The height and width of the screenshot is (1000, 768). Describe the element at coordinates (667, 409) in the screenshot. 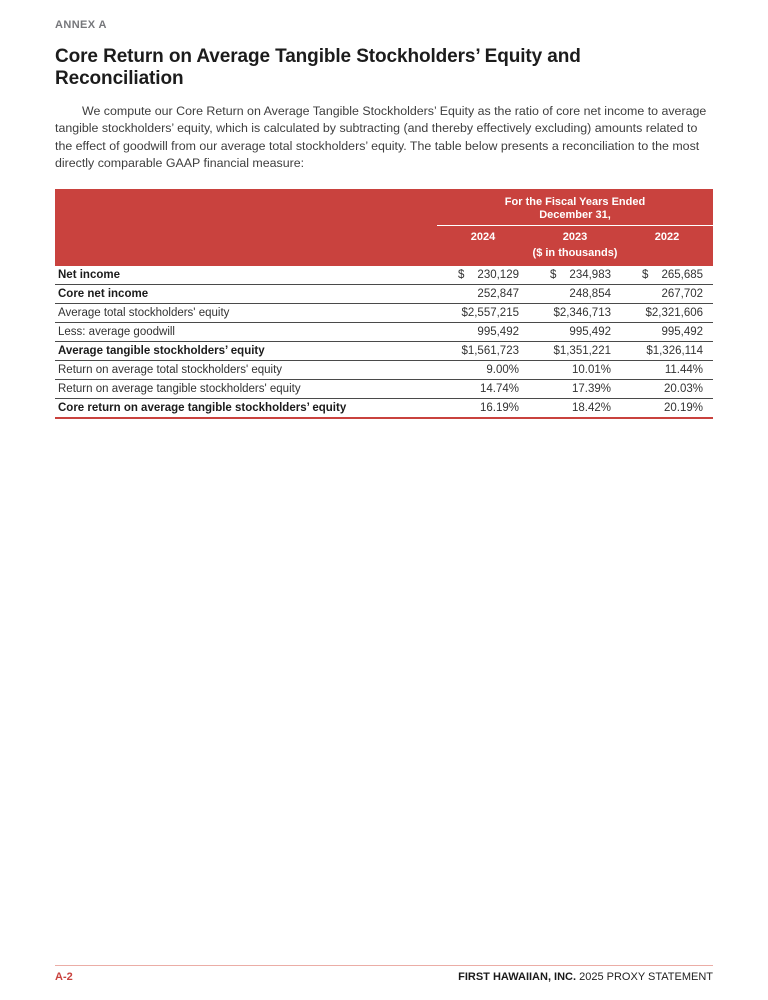

I see `row-value: 20.19%` at that location.